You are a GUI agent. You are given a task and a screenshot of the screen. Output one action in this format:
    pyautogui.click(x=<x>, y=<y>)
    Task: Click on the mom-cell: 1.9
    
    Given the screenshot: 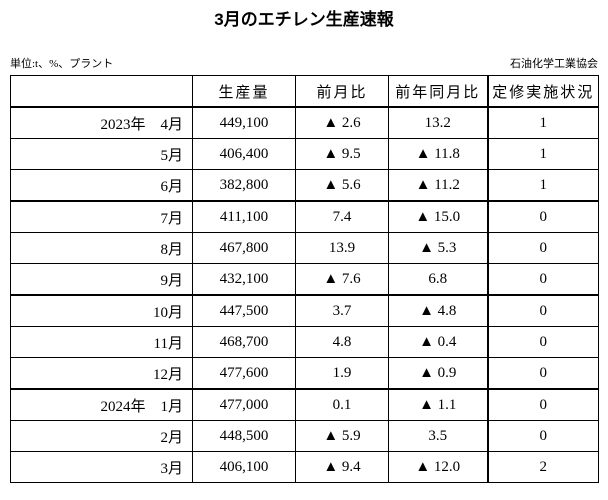 What is the action you would take?
    pyautogui.click(x=342, y=373)
    